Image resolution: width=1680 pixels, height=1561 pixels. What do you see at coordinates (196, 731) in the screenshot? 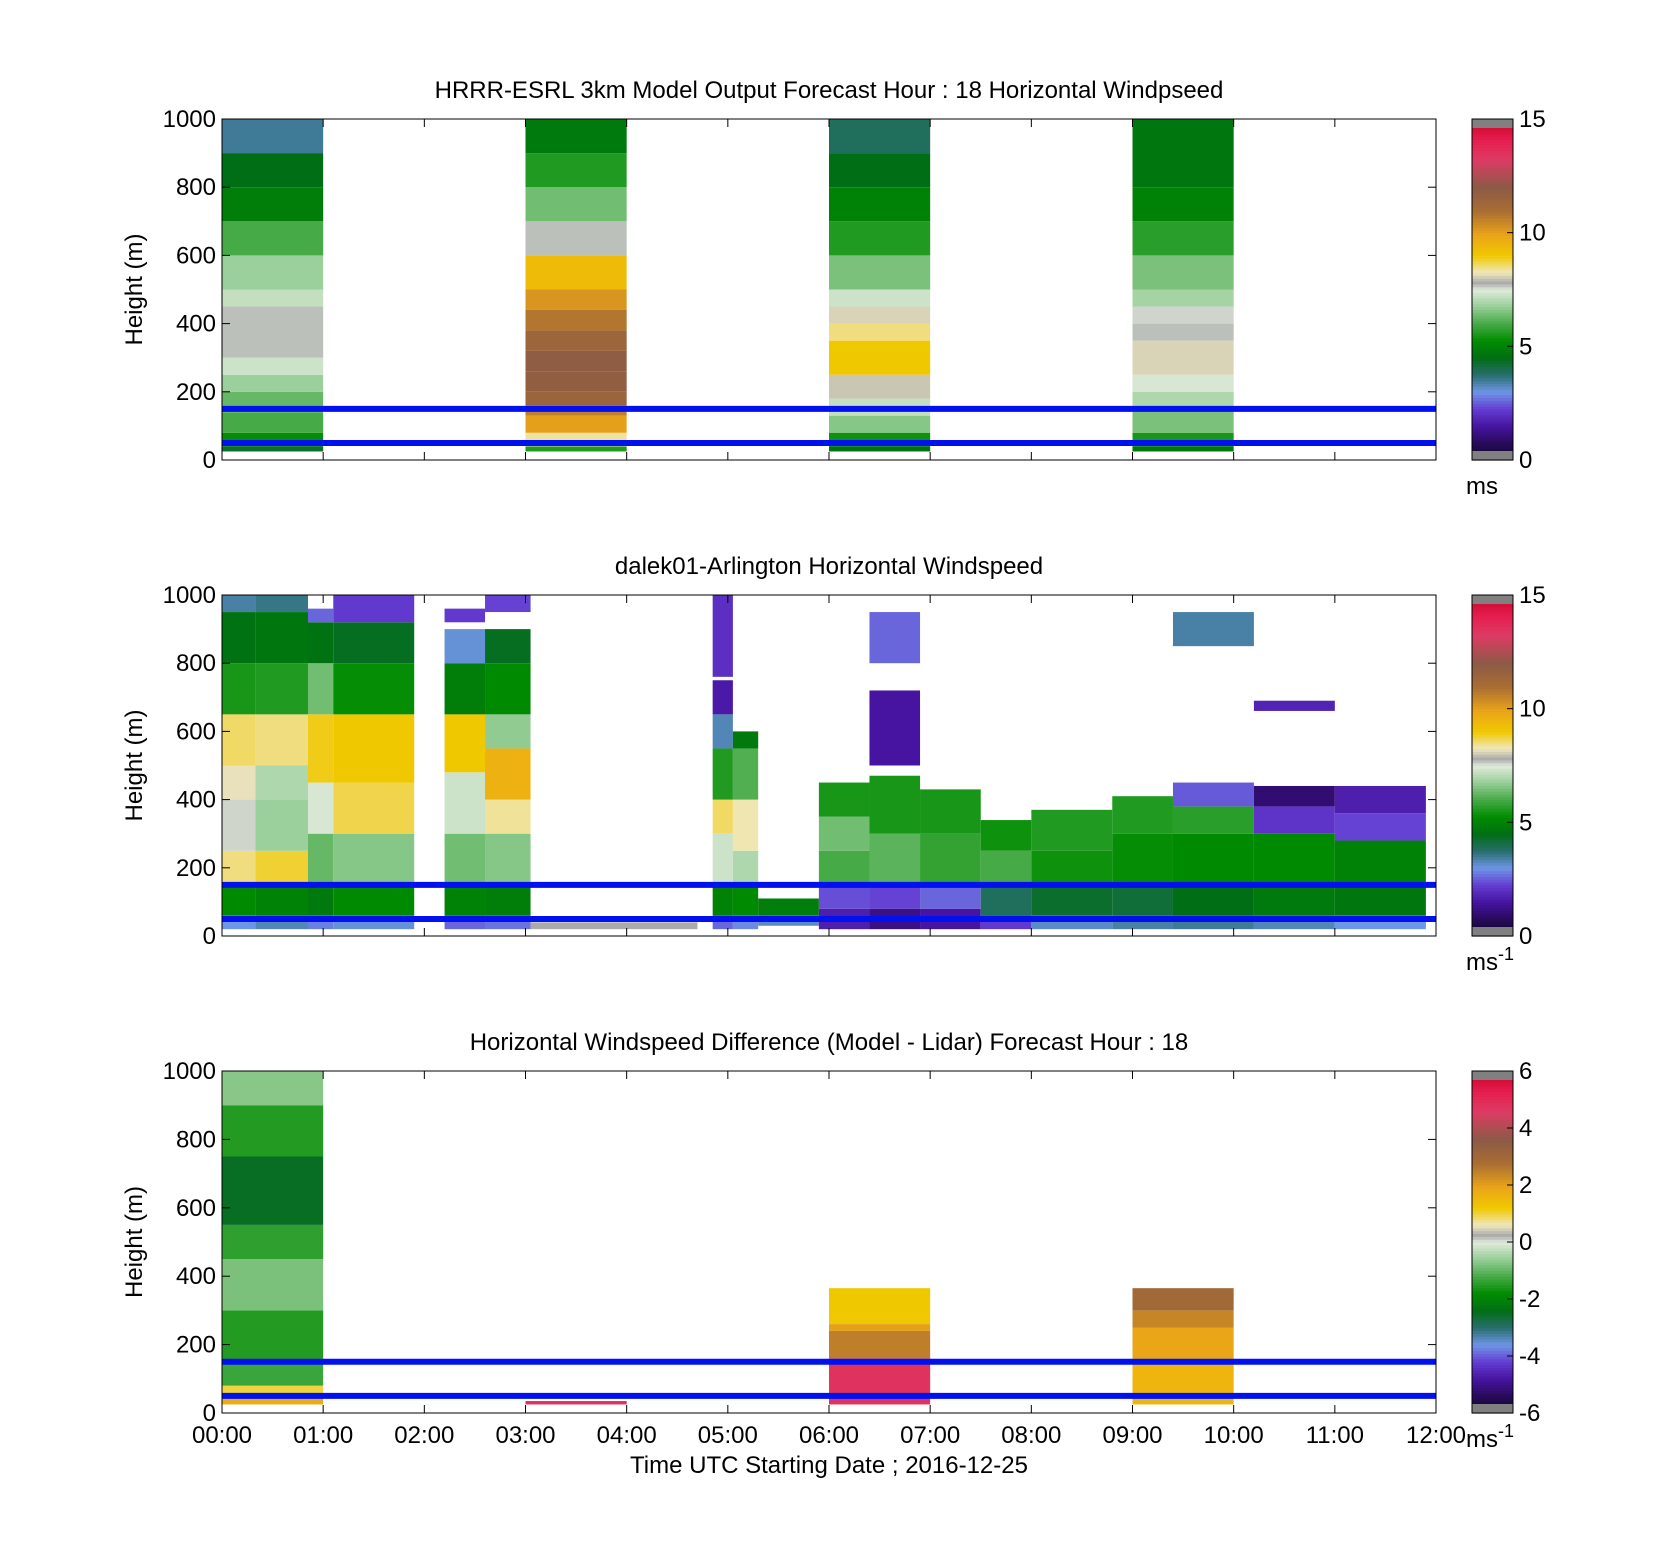
I see `y-tick-label: 600` at bounding box center [196, 731].